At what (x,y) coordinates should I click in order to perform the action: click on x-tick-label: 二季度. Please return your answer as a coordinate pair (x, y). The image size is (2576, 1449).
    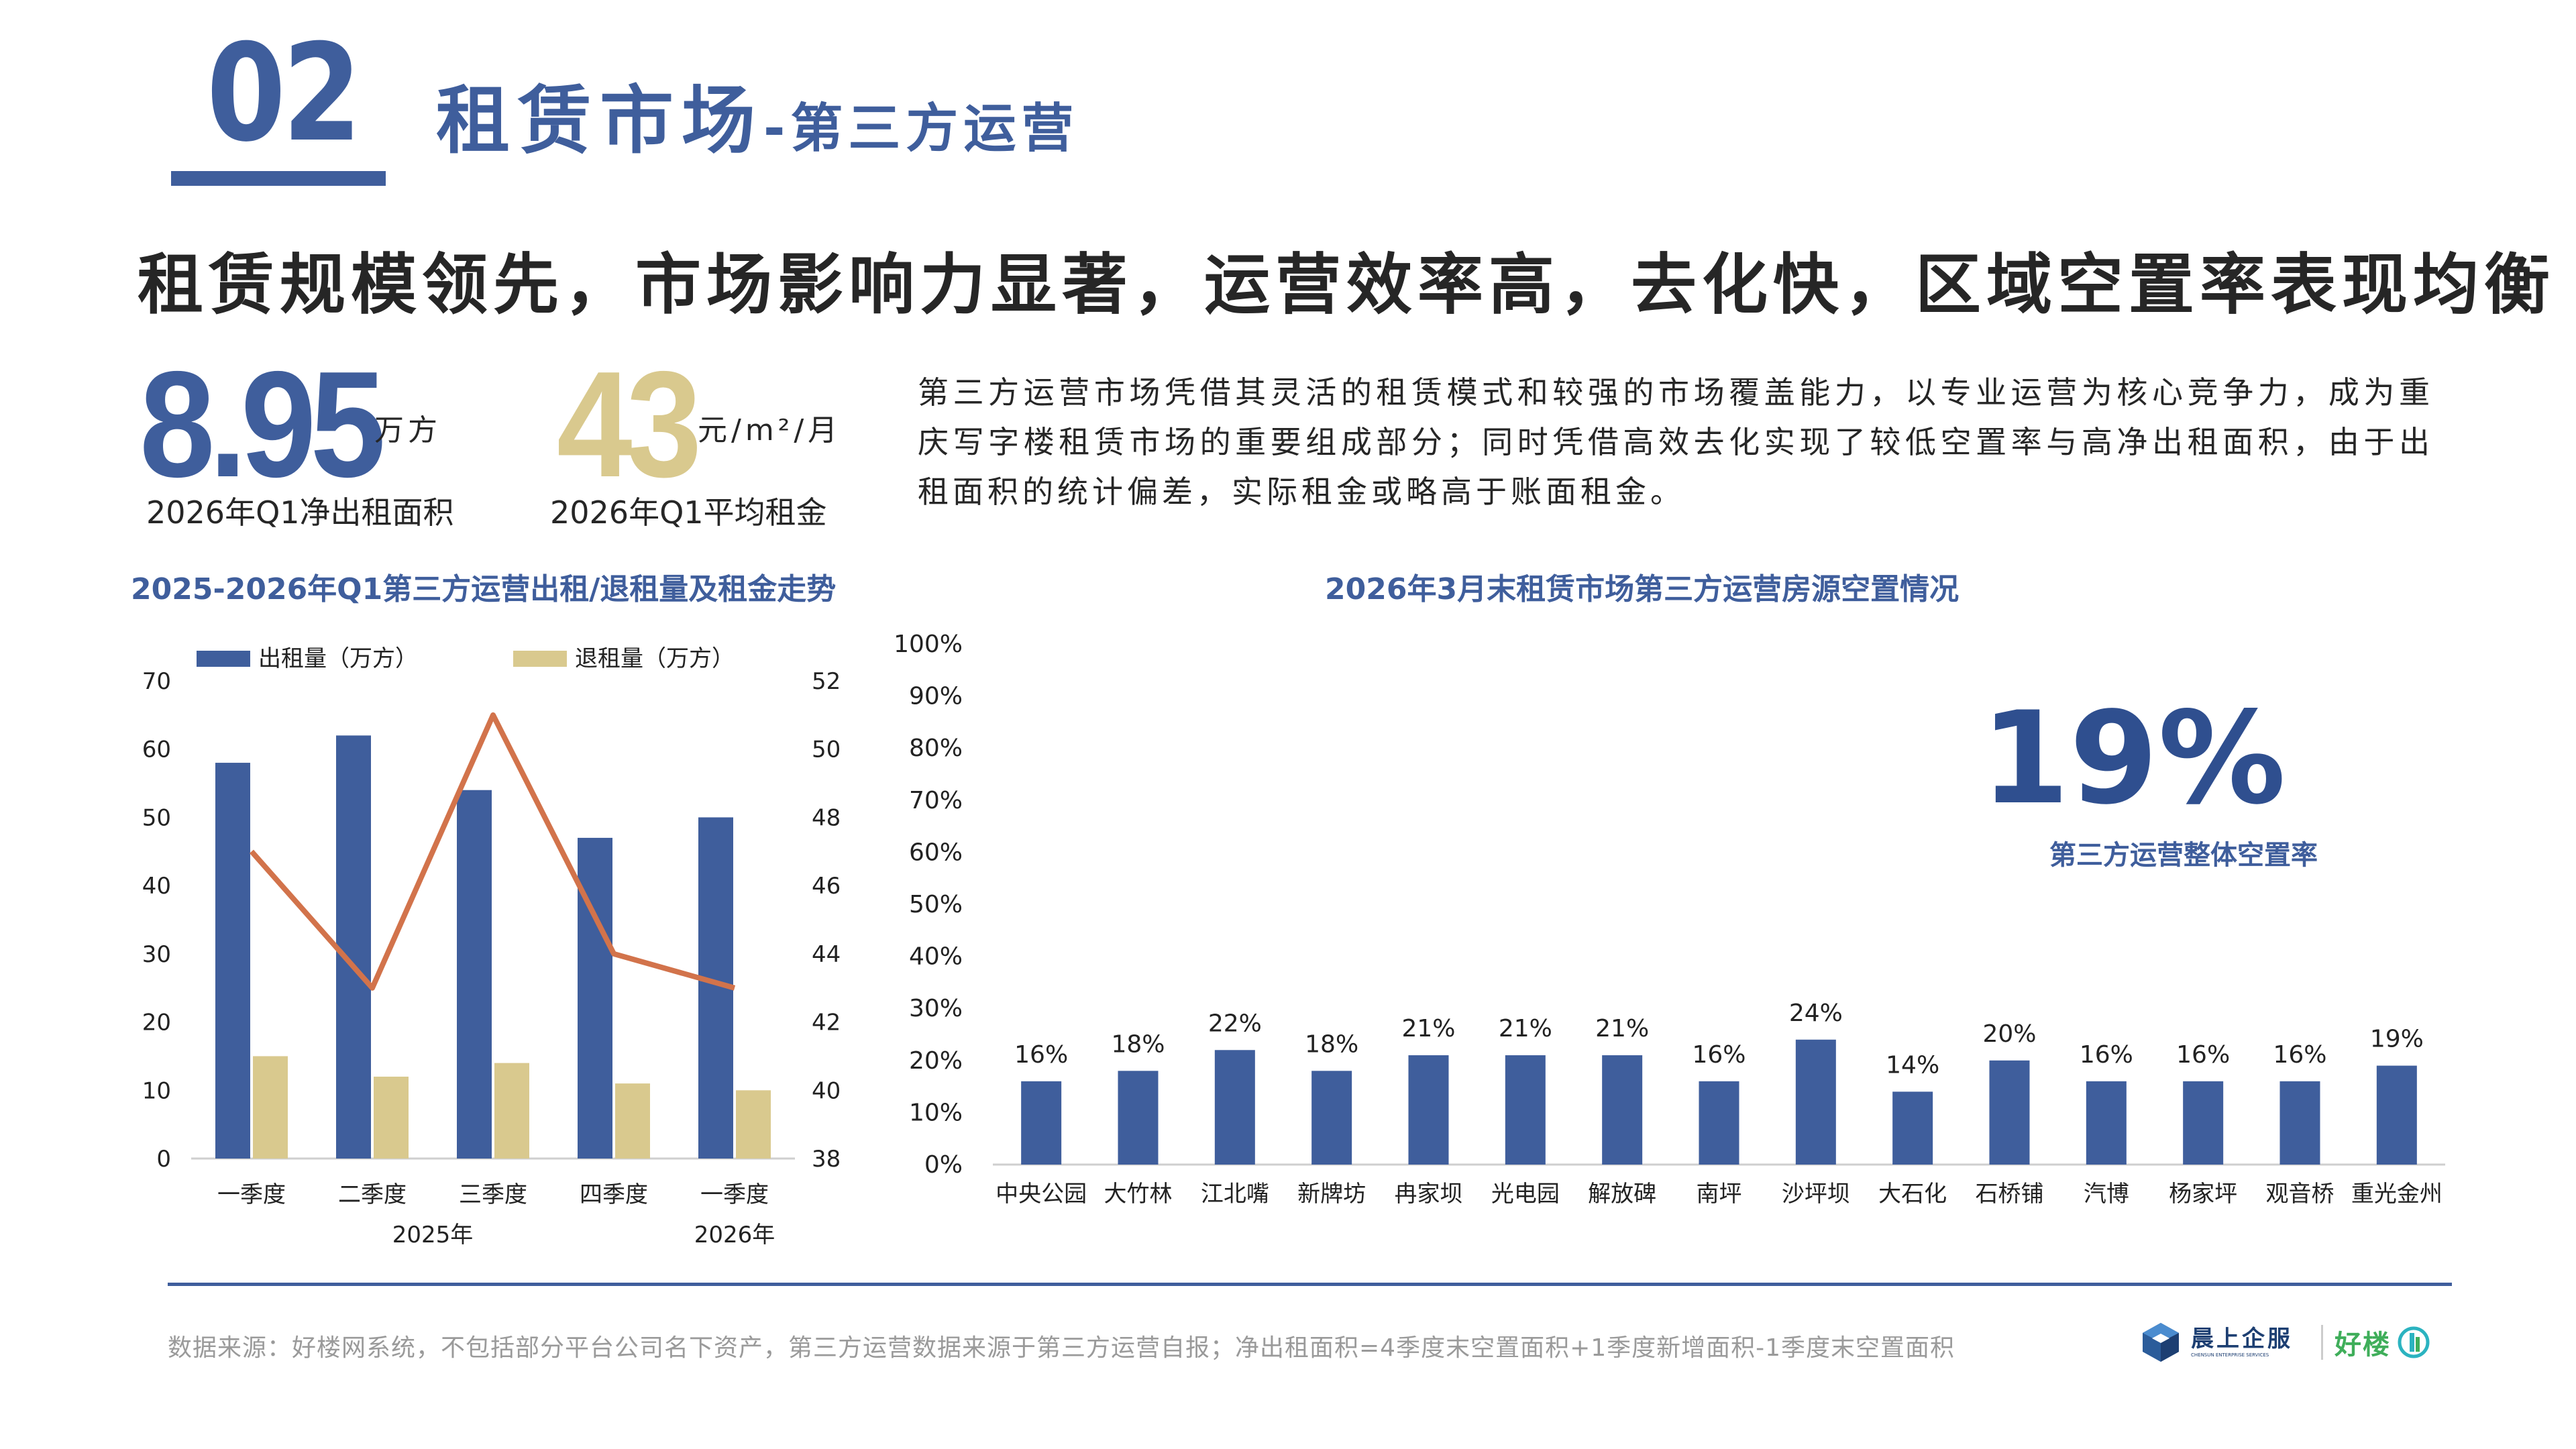
    Looking at the image, I should click on (372, 1194).